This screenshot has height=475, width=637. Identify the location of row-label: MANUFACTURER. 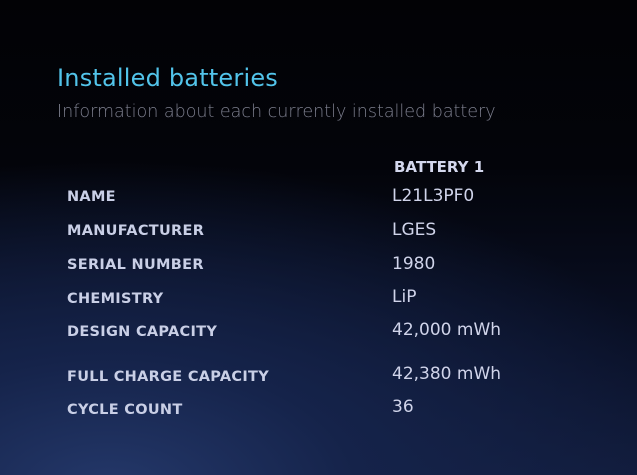
(136, 231).